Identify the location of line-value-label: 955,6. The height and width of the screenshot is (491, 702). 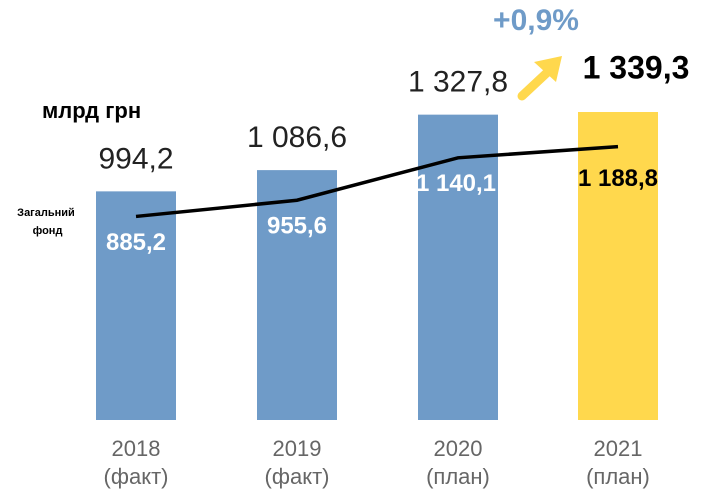
(297, 226).